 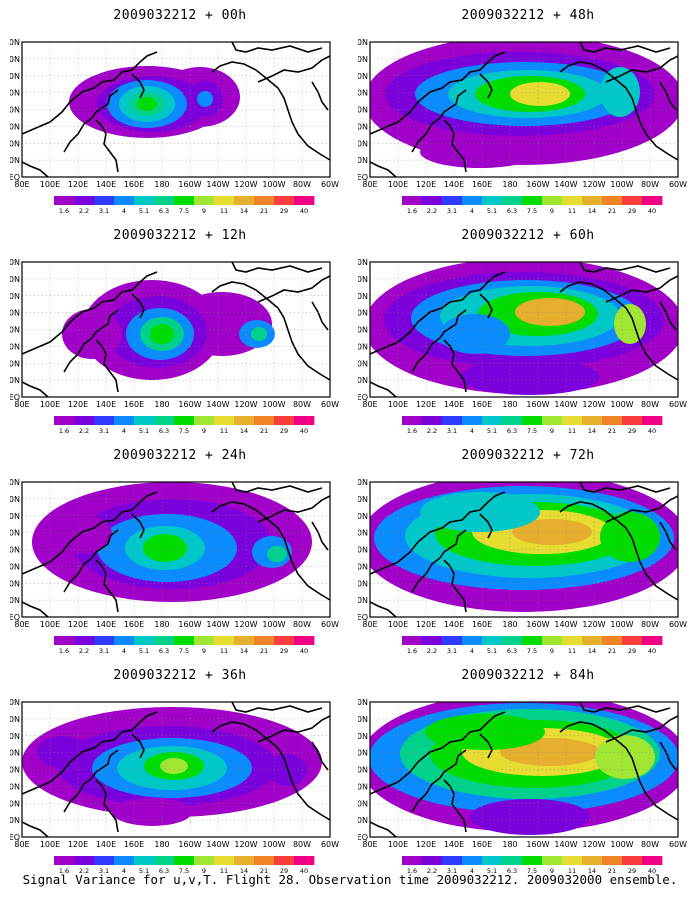 I want to click on panel-title: 2009032212 + 00h, so click(x=180, y=15).